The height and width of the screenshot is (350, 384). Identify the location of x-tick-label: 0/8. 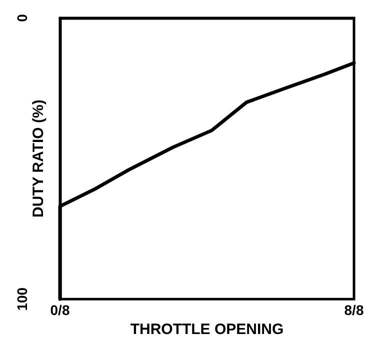
(60, 310).